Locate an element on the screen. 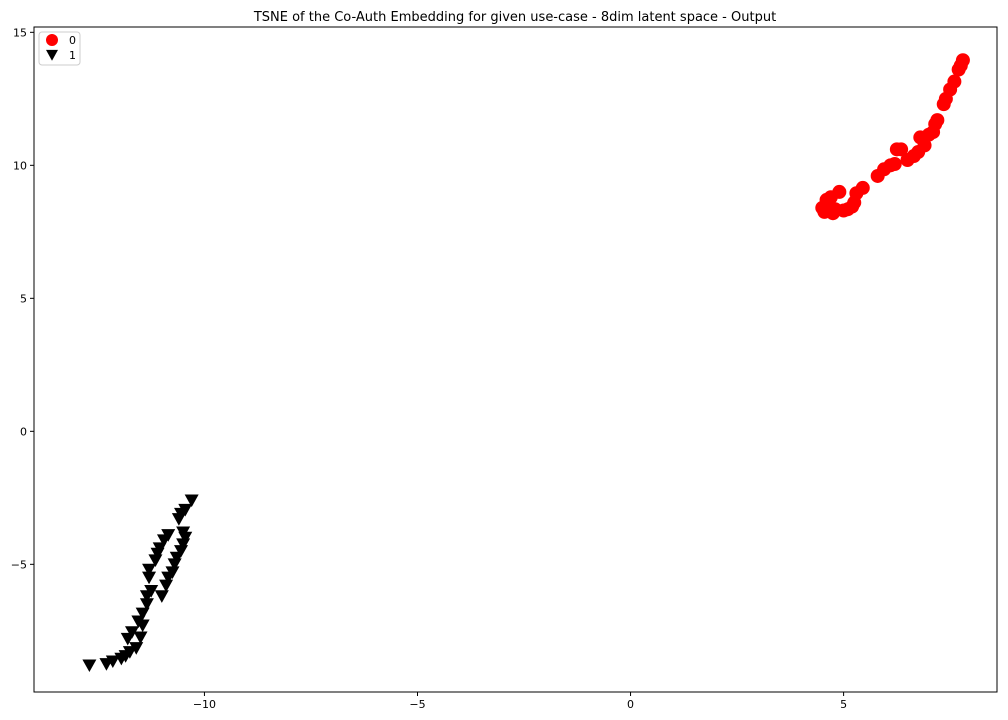  y-tick-label: −5 is located at coordinates (19, 564).